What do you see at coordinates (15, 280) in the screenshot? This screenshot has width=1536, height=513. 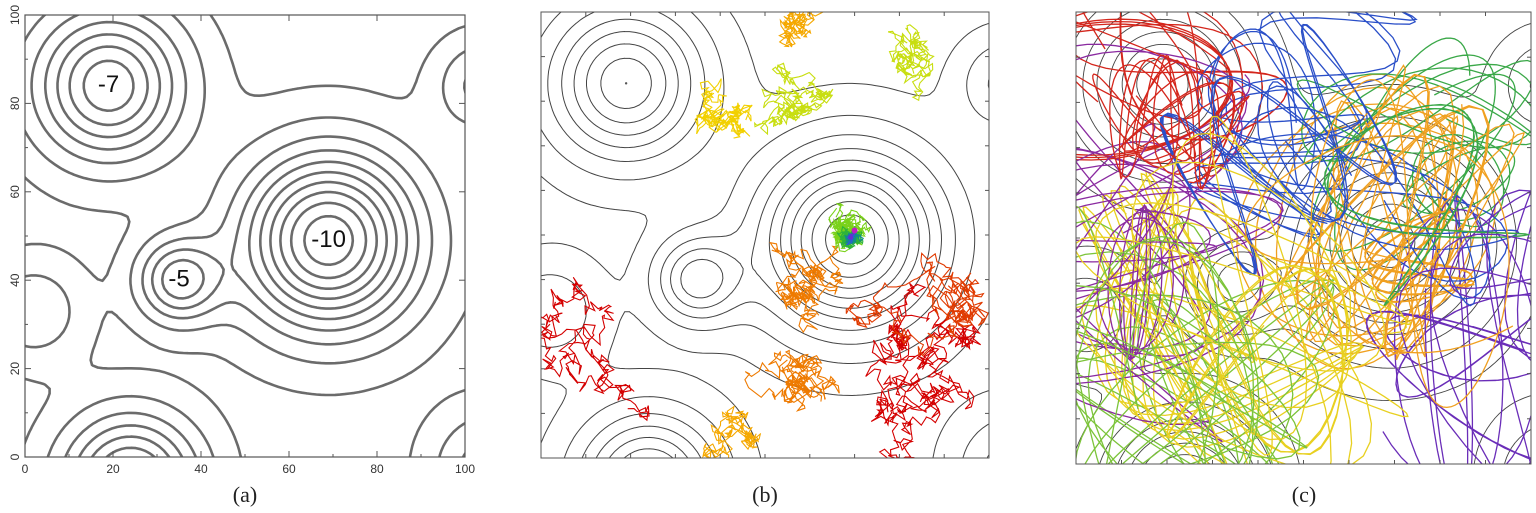 I see `y-tick-label: 40` at bounding box center [15, 280].